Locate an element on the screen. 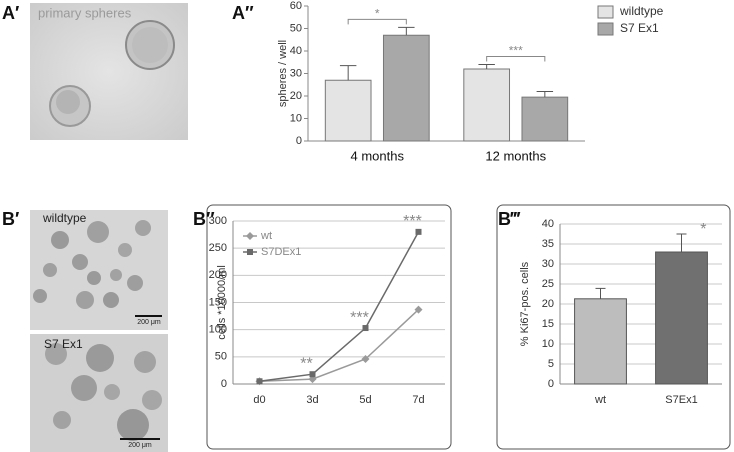  x-tick-label: 3d is located at coordinates (312, 400).